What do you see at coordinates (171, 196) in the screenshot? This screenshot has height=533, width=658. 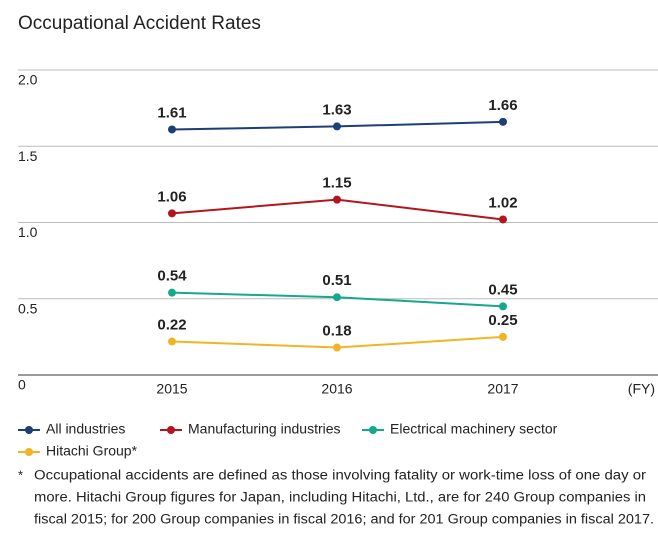 I see `data-label: 1.06` at bounding box center [171, 196].